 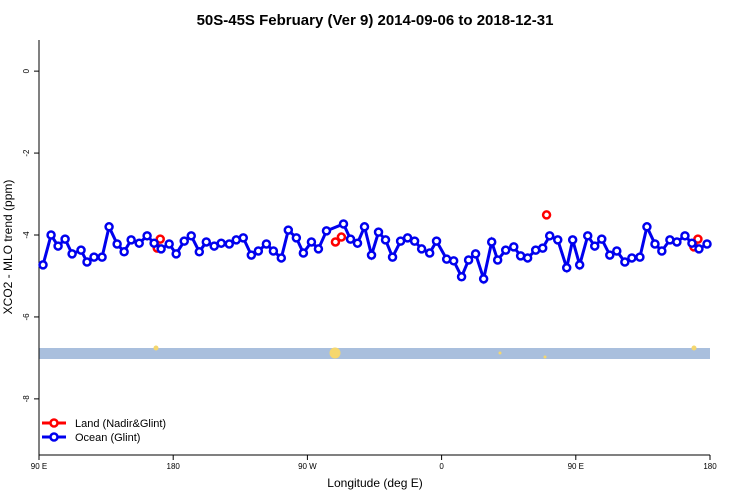 I want to click on y-tick-label: 0, so click(x=26, y=70).